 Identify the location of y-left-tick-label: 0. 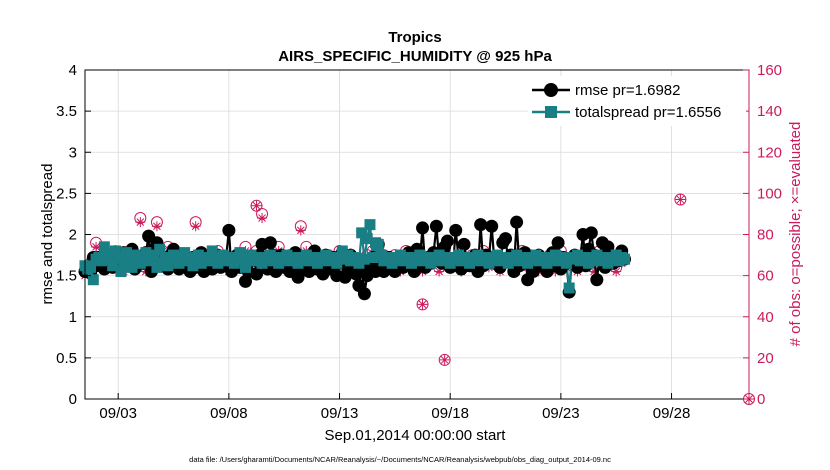
(73, 399).